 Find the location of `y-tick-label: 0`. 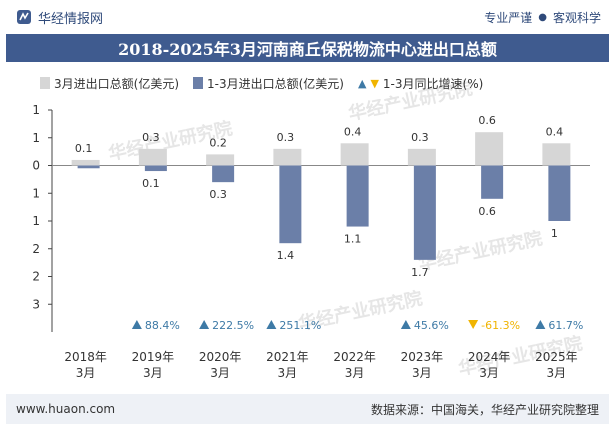

y-tick-label: 0 is located at coordinates (36, 166).